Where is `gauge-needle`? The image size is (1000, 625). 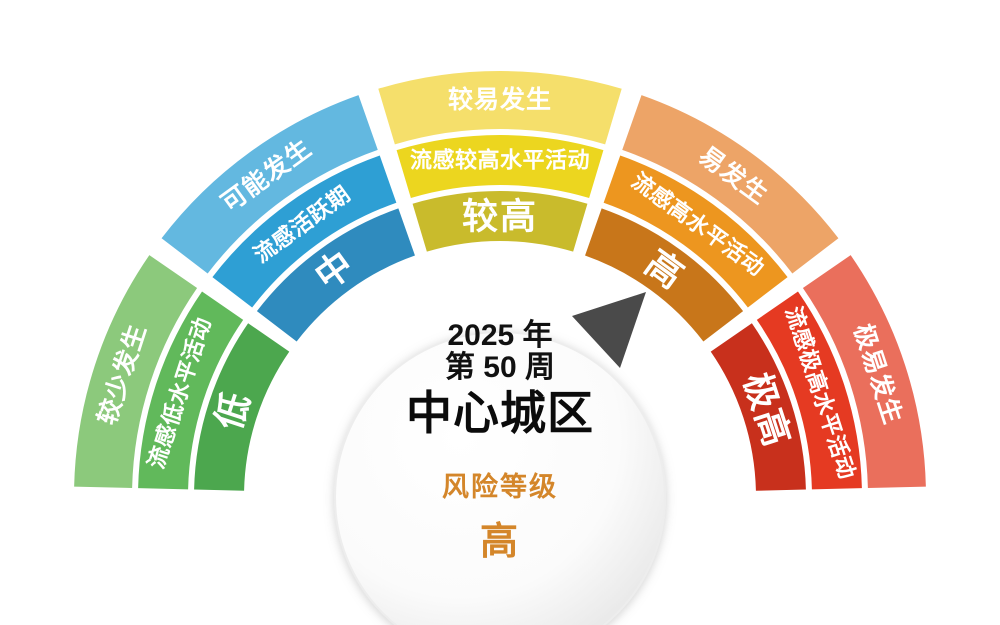
gauge-needle is located at coordinates (609, 330).